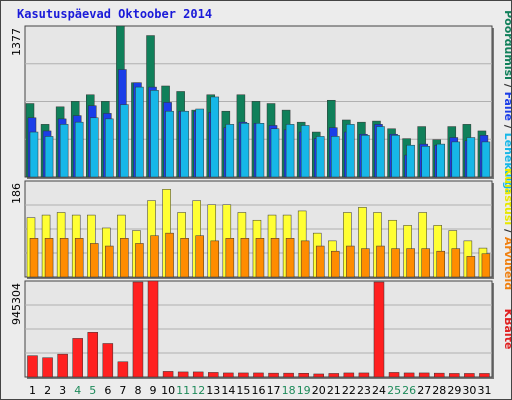 The image size is (512, 400). I want to click on xtick-label: 19, so click(304, 390).